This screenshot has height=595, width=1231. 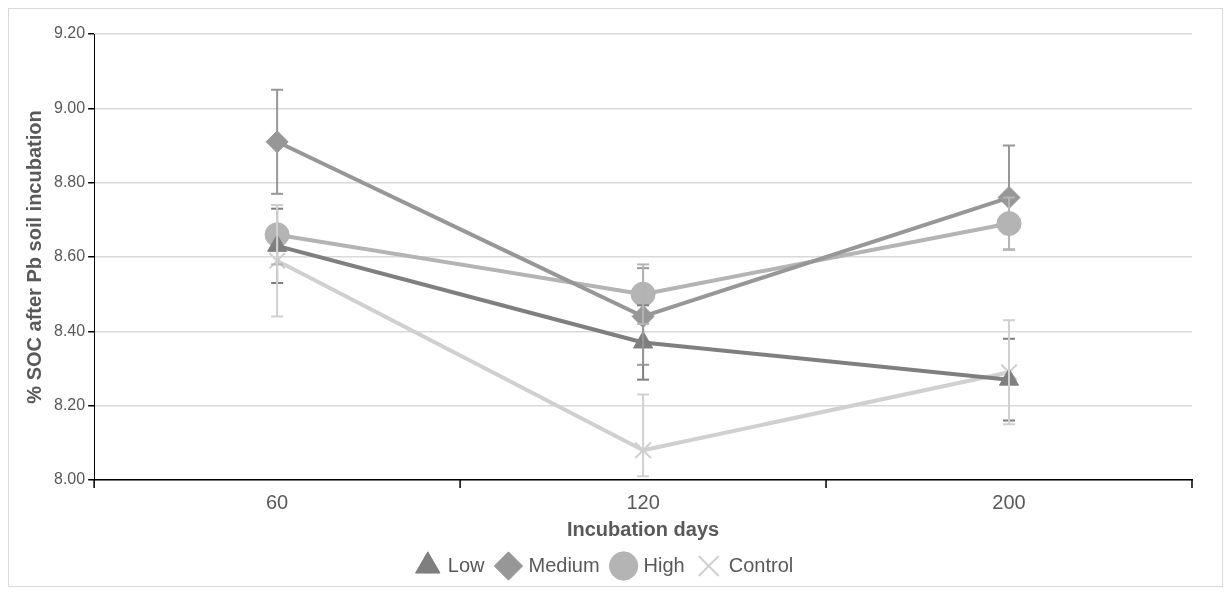 I want to click on y-tick-label: 9.00, so click(x=70, y=107).